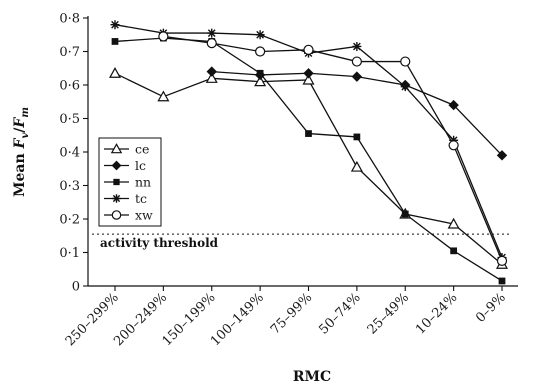  Describe the element at coordinates (339, 313) in the screenshot. I see `x-tick-label: 50–74%` at that location.